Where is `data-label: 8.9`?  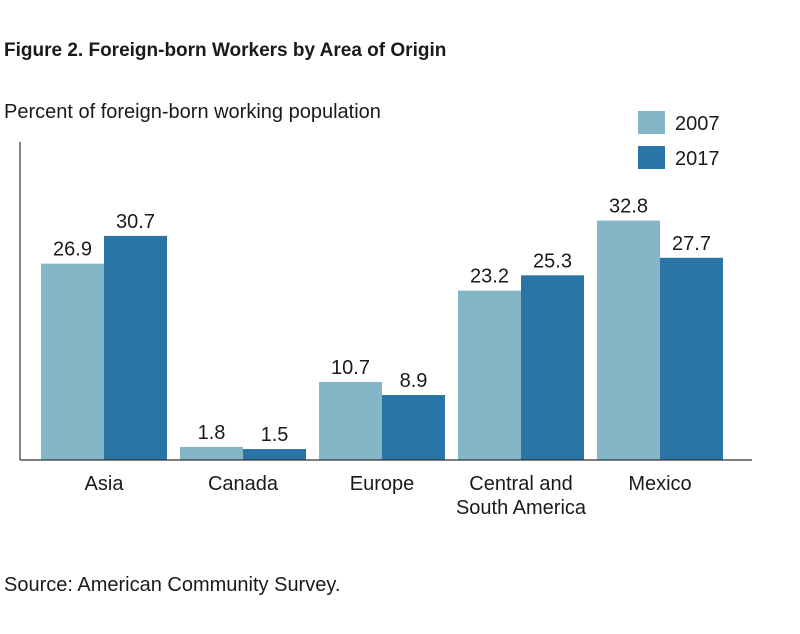 data-label: 8.9 is located at coordinates (414, 381).